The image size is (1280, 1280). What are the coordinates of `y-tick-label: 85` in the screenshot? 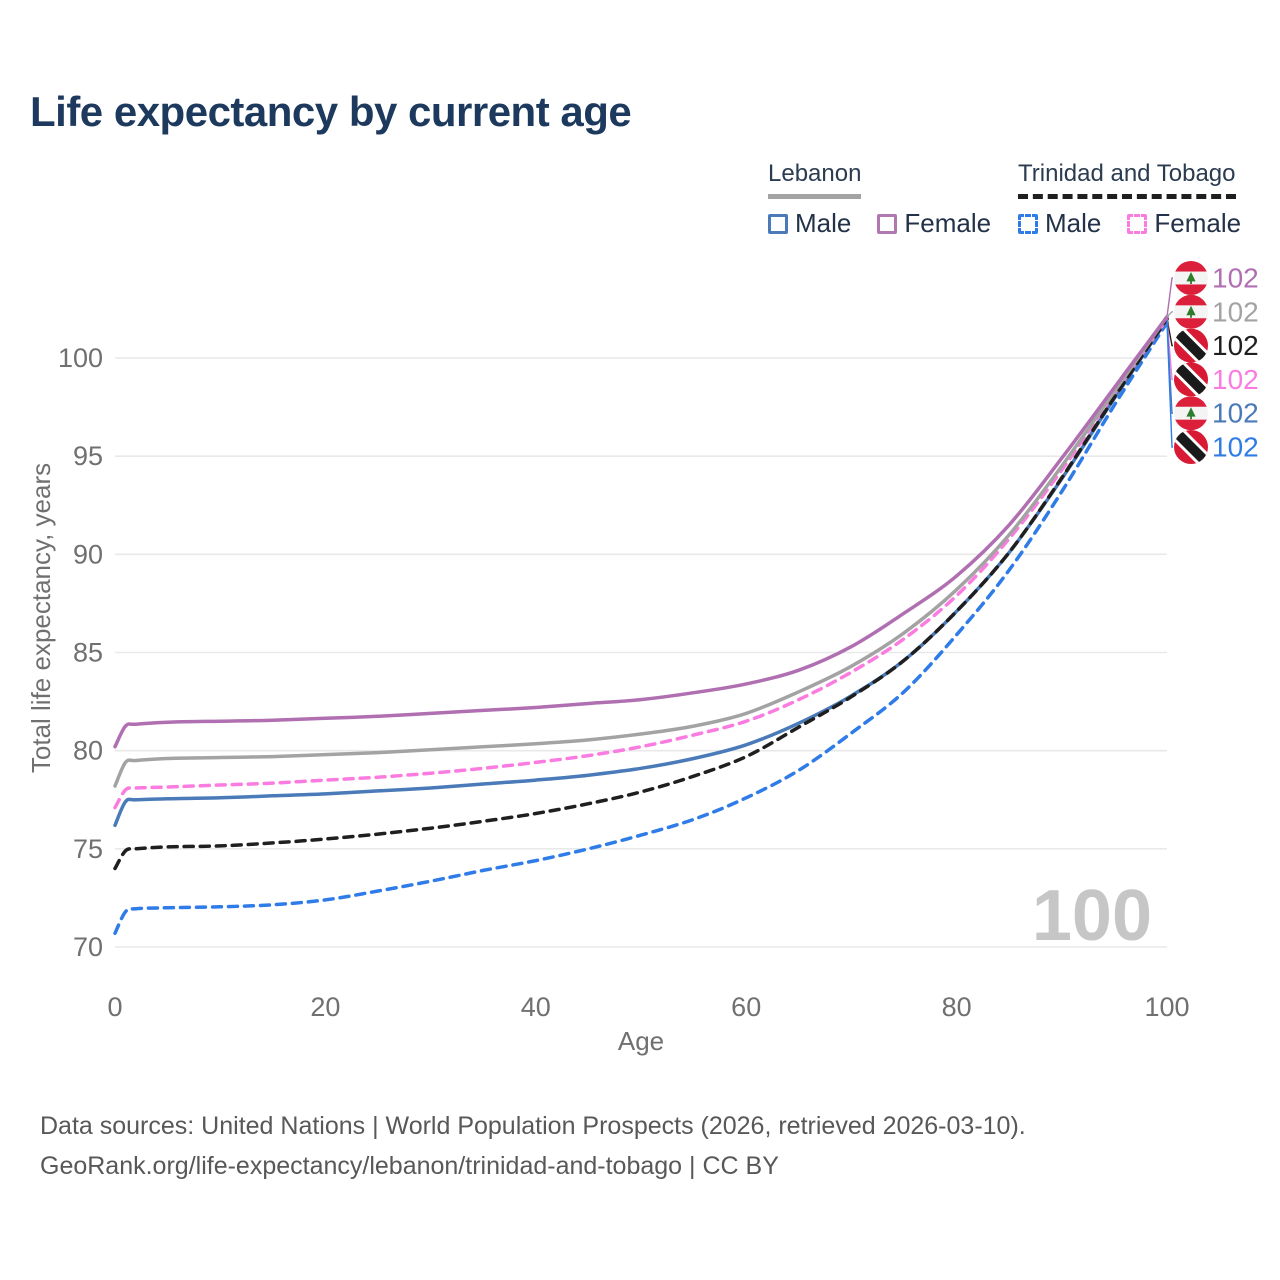 It's located at (88, 653).